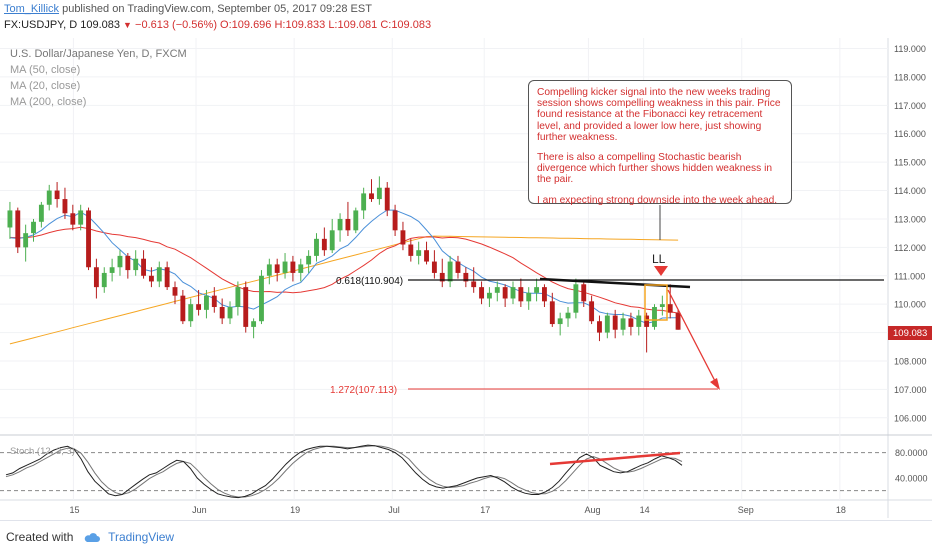 The width and height of the screenshot is (932, 551). Describe the element at coordinates (45, 70) in the screenshot. I see `legend-ma50: MA (50, close)` at that location.